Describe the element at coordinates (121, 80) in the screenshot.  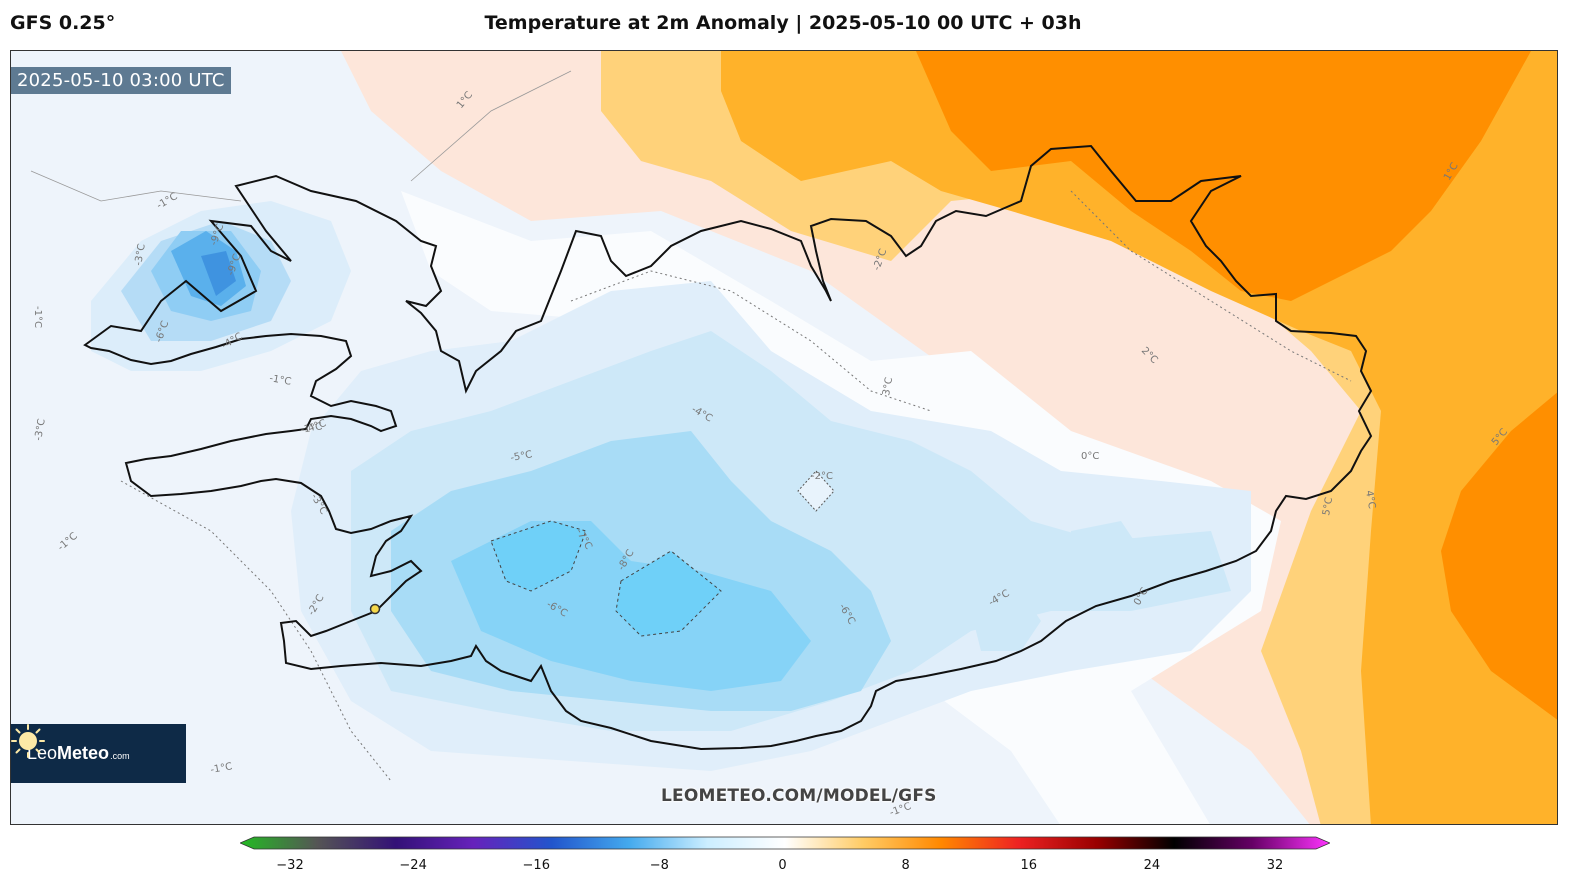
I see `valid-time-badge: 2025-05-10 03:00 UTC` at that location.